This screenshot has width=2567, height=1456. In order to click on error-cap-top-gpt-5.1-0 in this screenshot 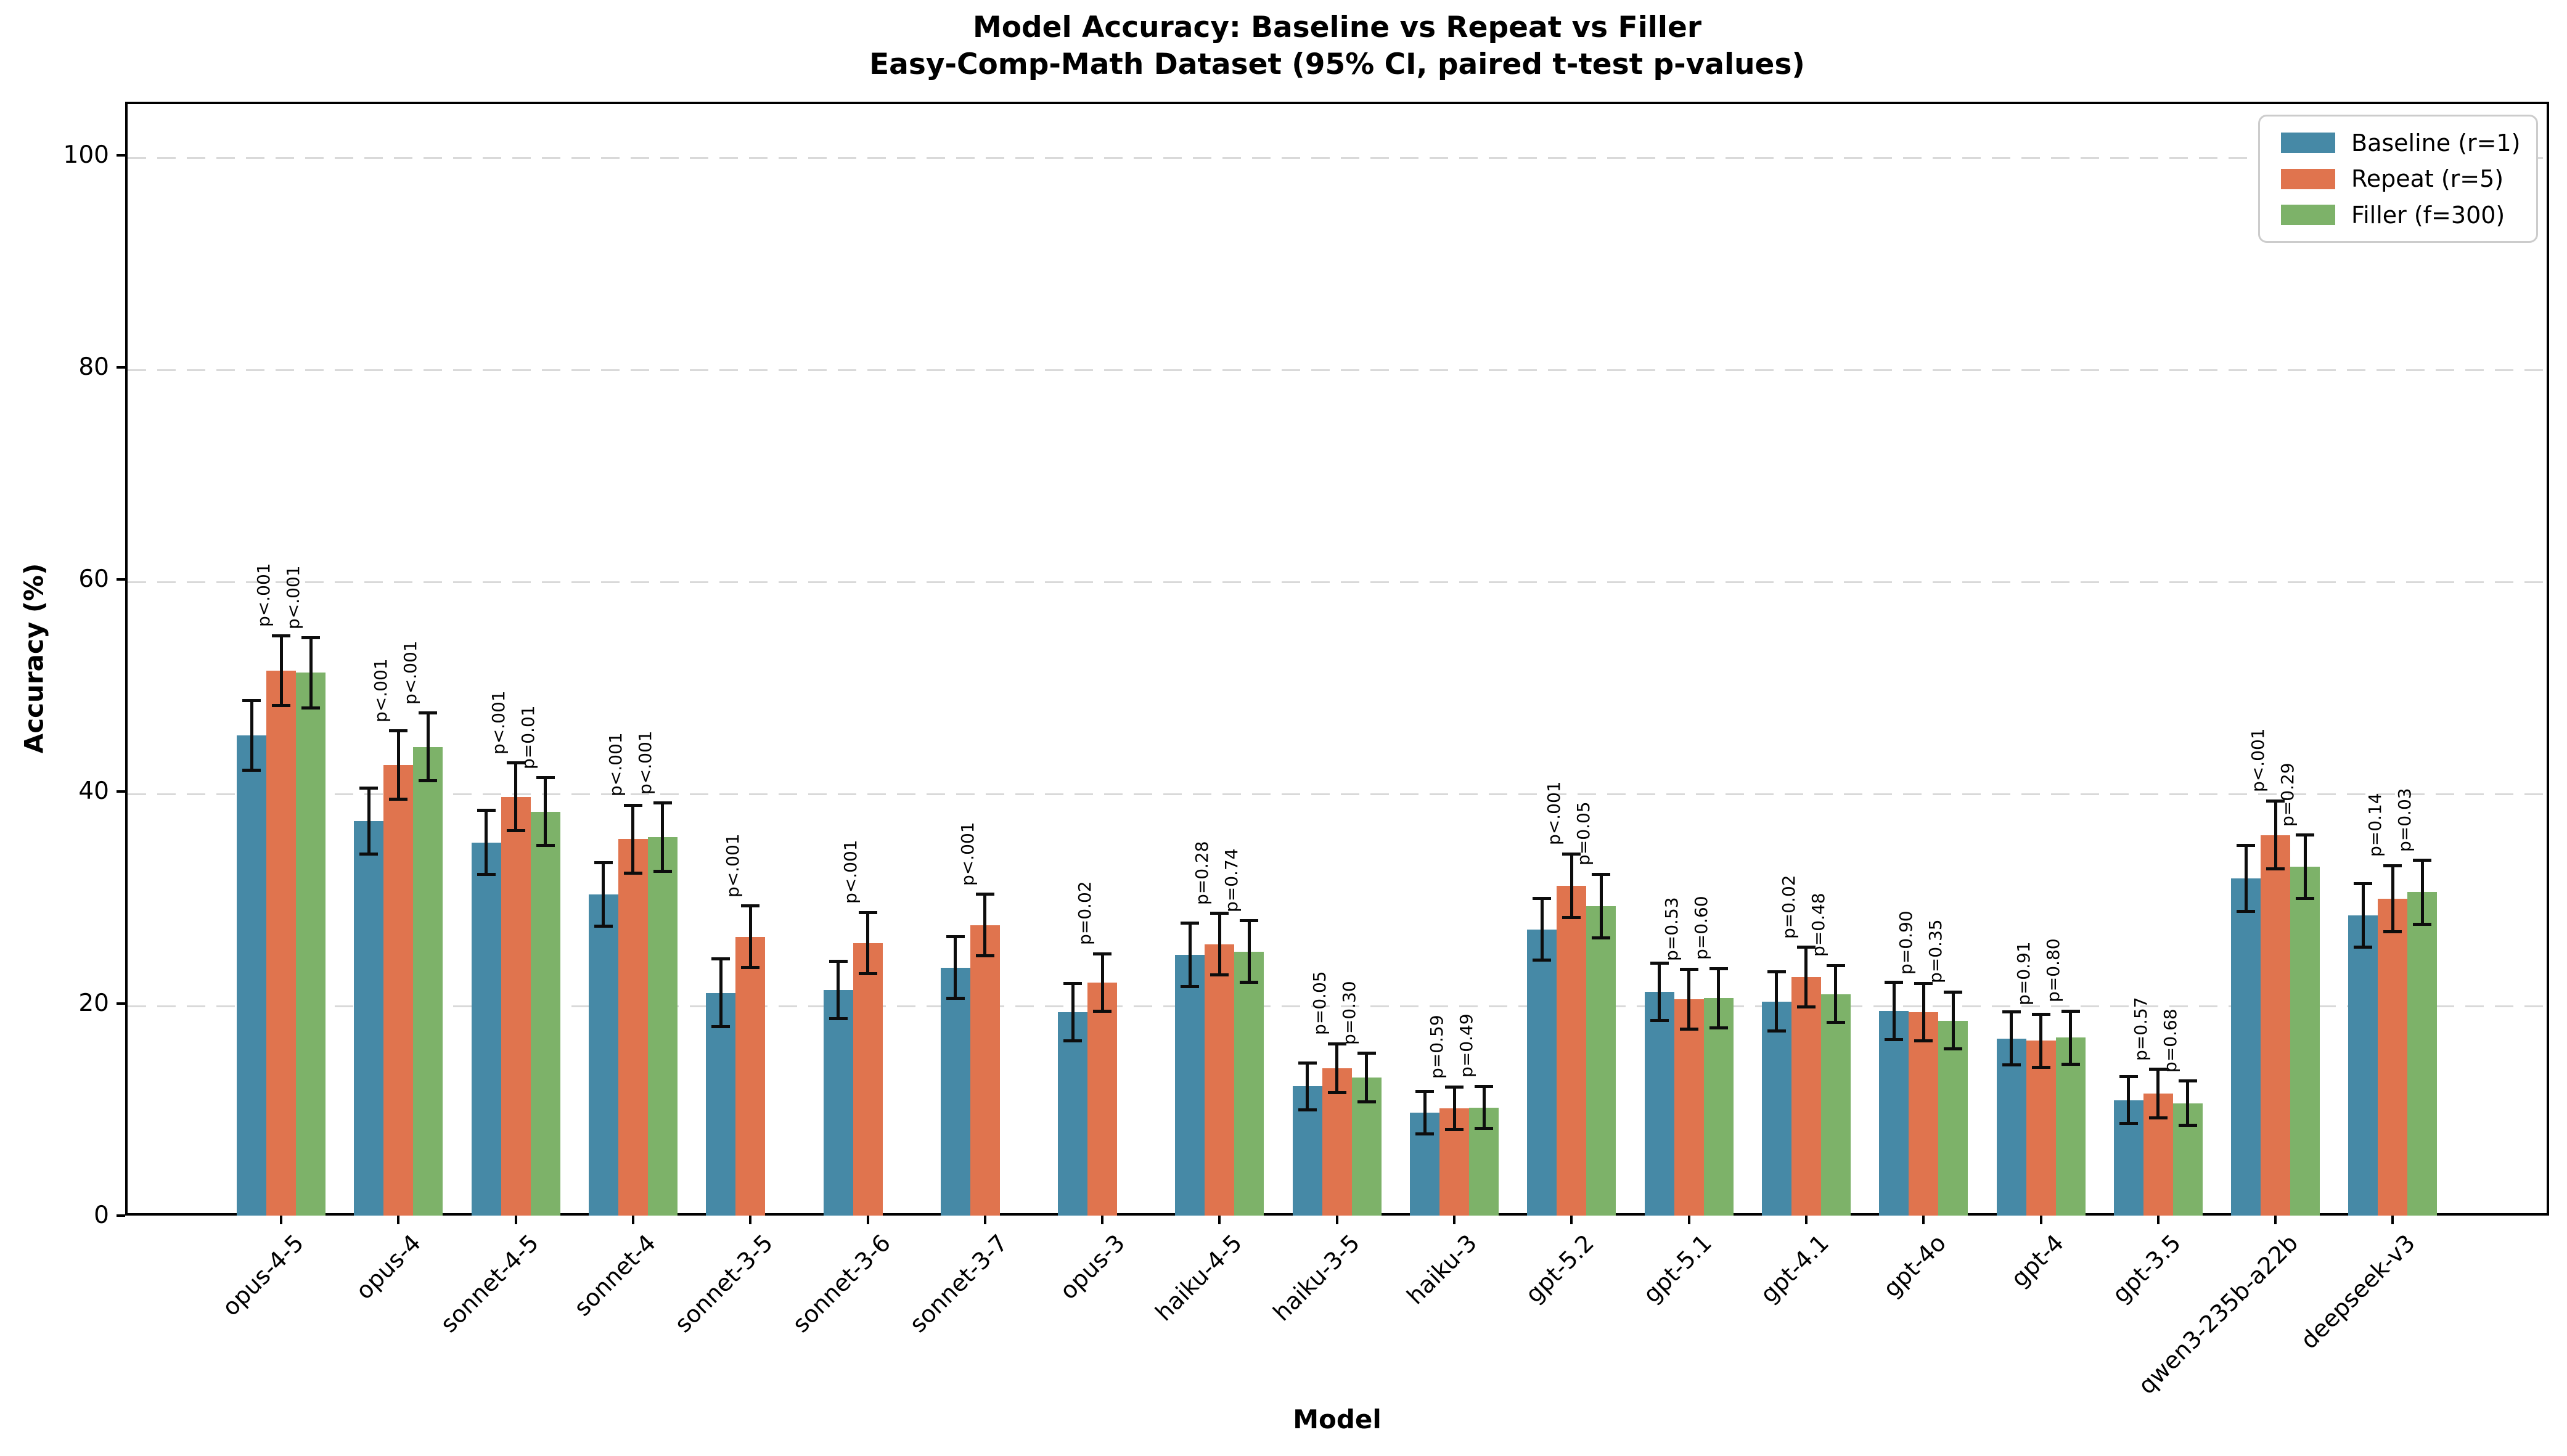, I will do `click(1659, 964)`.